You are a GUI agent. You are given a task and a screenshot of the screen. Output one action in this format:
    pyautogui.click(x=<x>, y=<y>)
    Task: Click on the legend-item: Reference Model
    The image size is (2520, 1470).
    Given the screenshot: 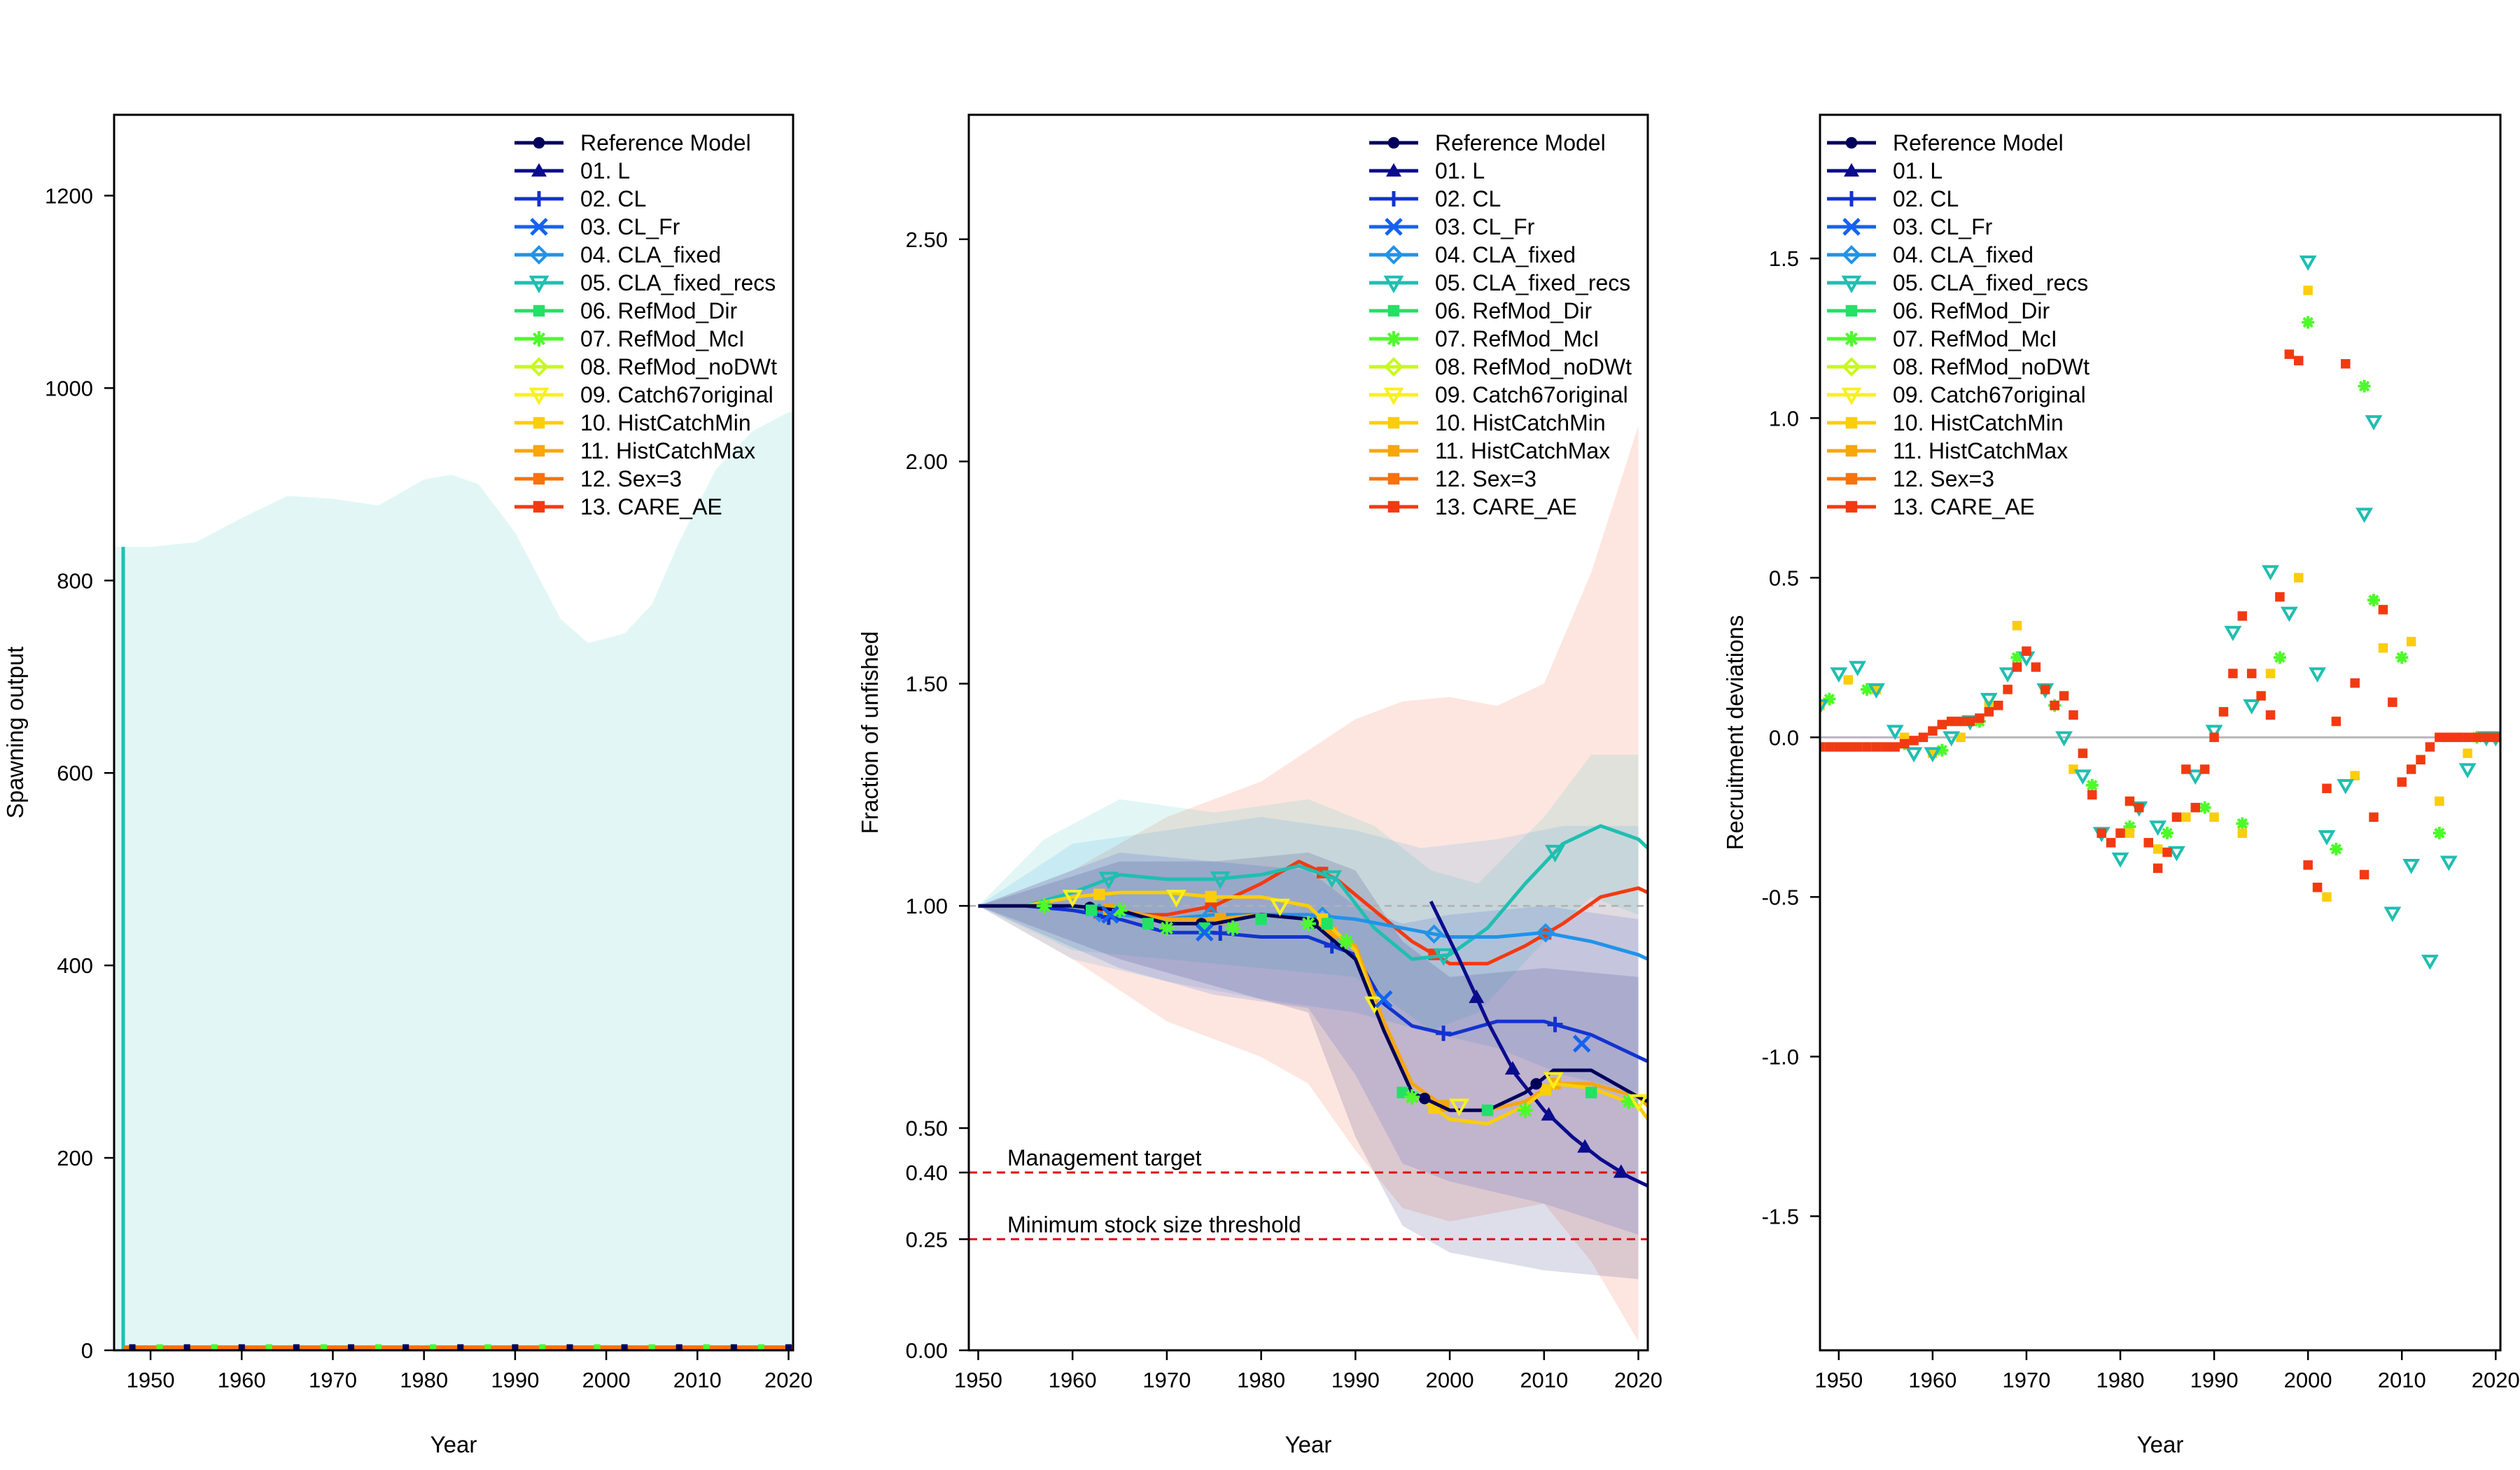 What is the action you would take?
    pyautogui.click(x=1487, y=142)
    